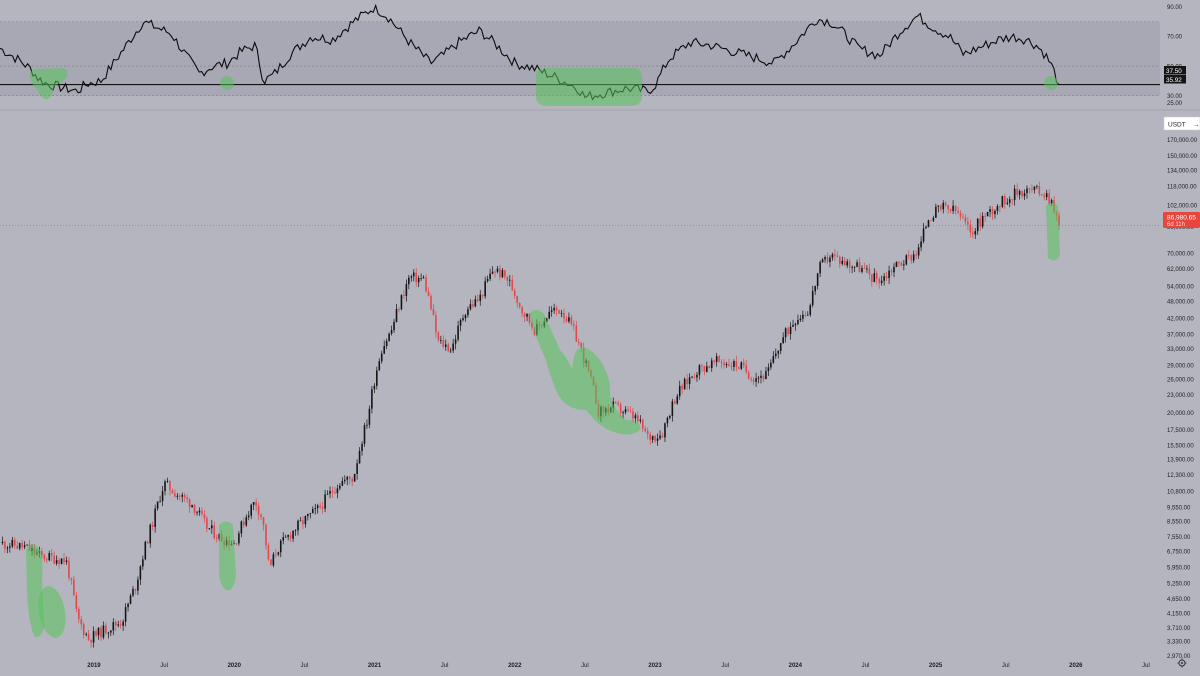  Describe the element at coordinates (1182, 663) in the screenshot. I see `gear-icon` at that location.